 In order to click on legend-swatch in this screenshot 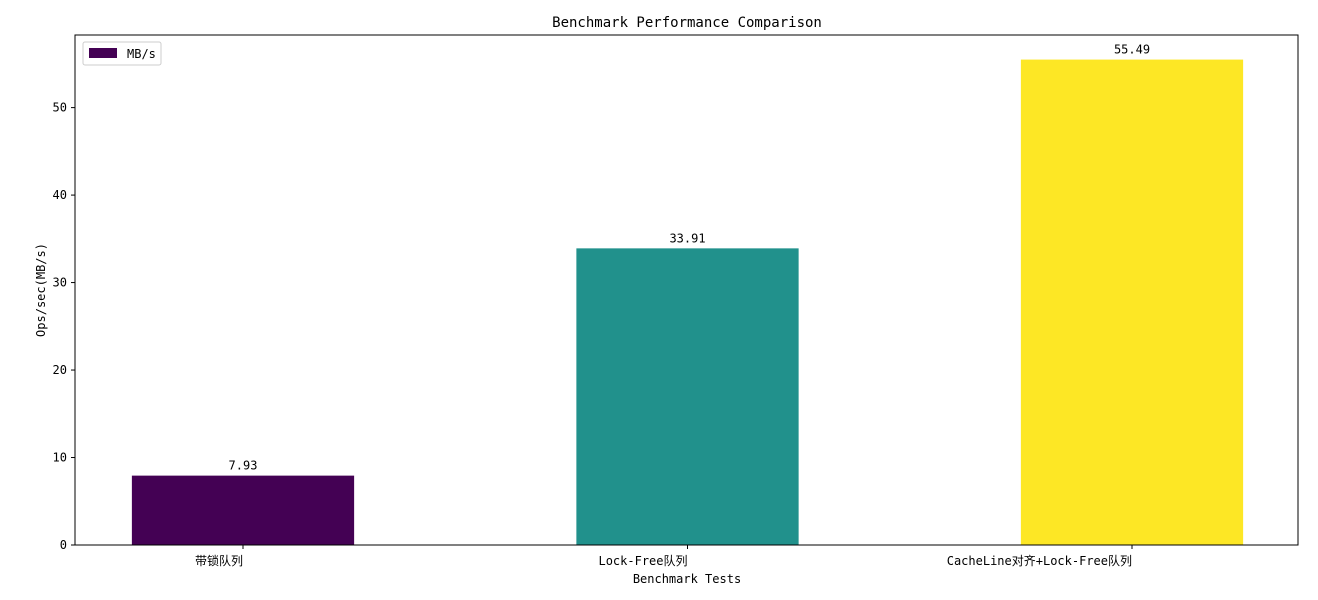, I will do `click(103, 53)`.